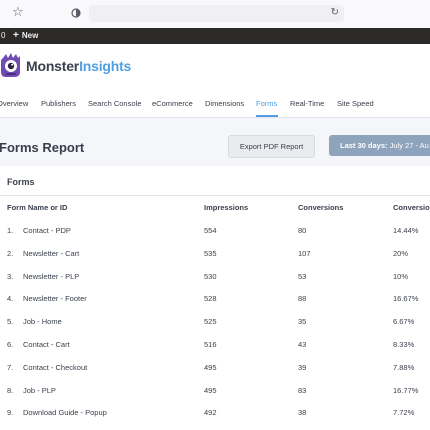 The image size is (430, 430). I want to click on tab-ecommerce: eCommerce, so click(172, 103).